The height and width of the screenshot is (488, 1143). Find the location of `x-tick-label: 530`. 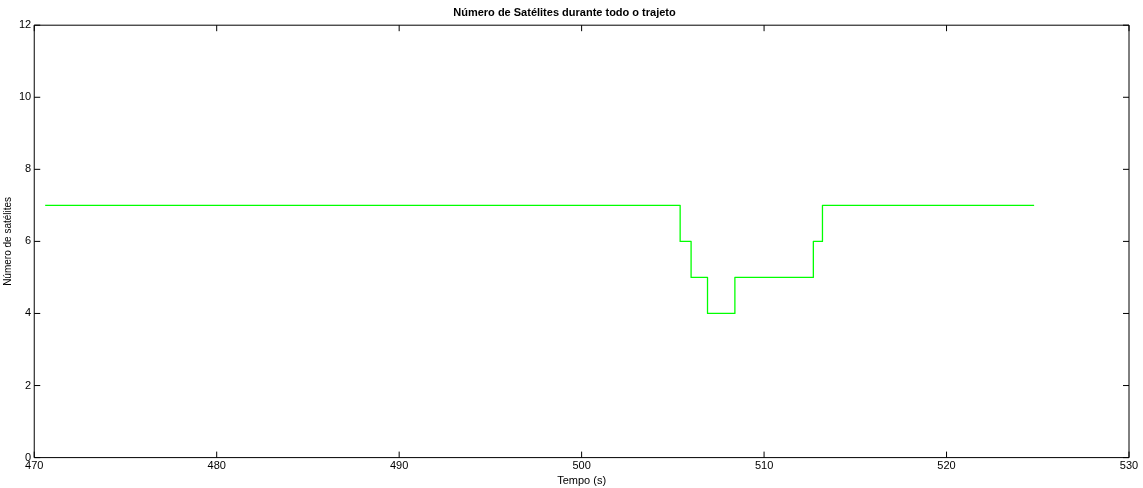

x-tick-label: 530 is located at coordinates (1129, 465).